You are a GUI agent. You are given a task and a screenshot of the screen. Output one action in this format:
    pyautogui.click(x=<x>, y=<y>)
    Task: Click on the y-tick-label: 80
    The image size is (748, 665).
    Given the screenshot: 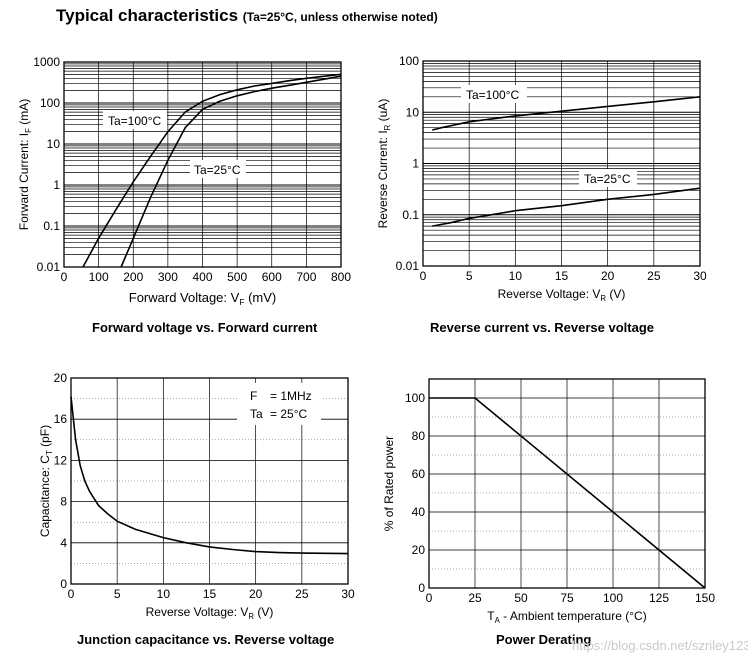 What is the action you would take?
    pyautogui.click(x=419, y=436)
    